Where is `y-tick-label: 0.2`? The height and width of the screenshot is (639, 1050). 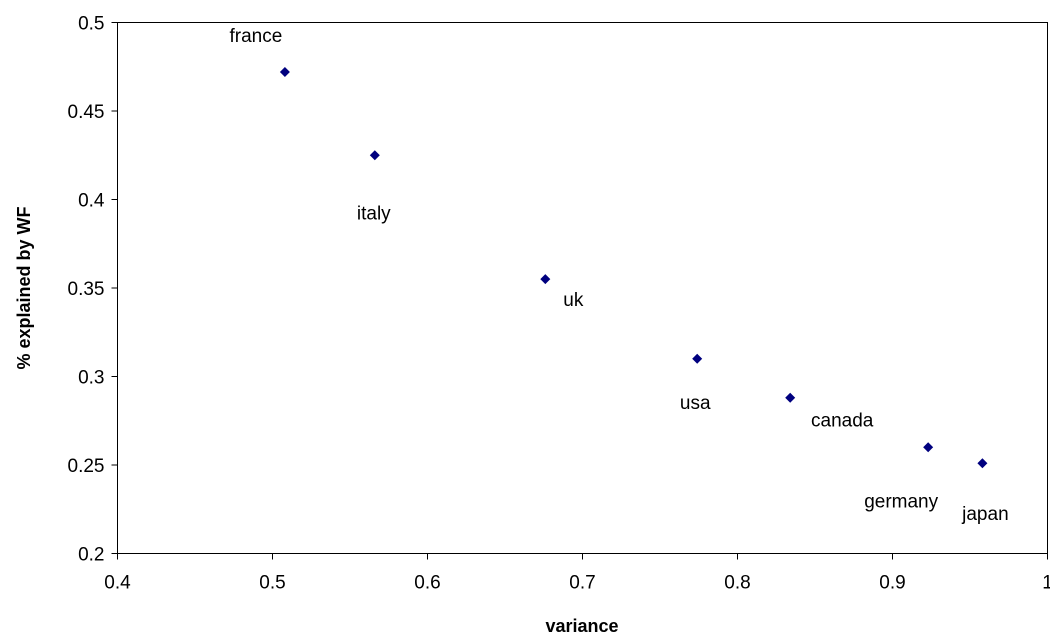
y-tick-label: 0.2 is located at coordinates (91, 555).